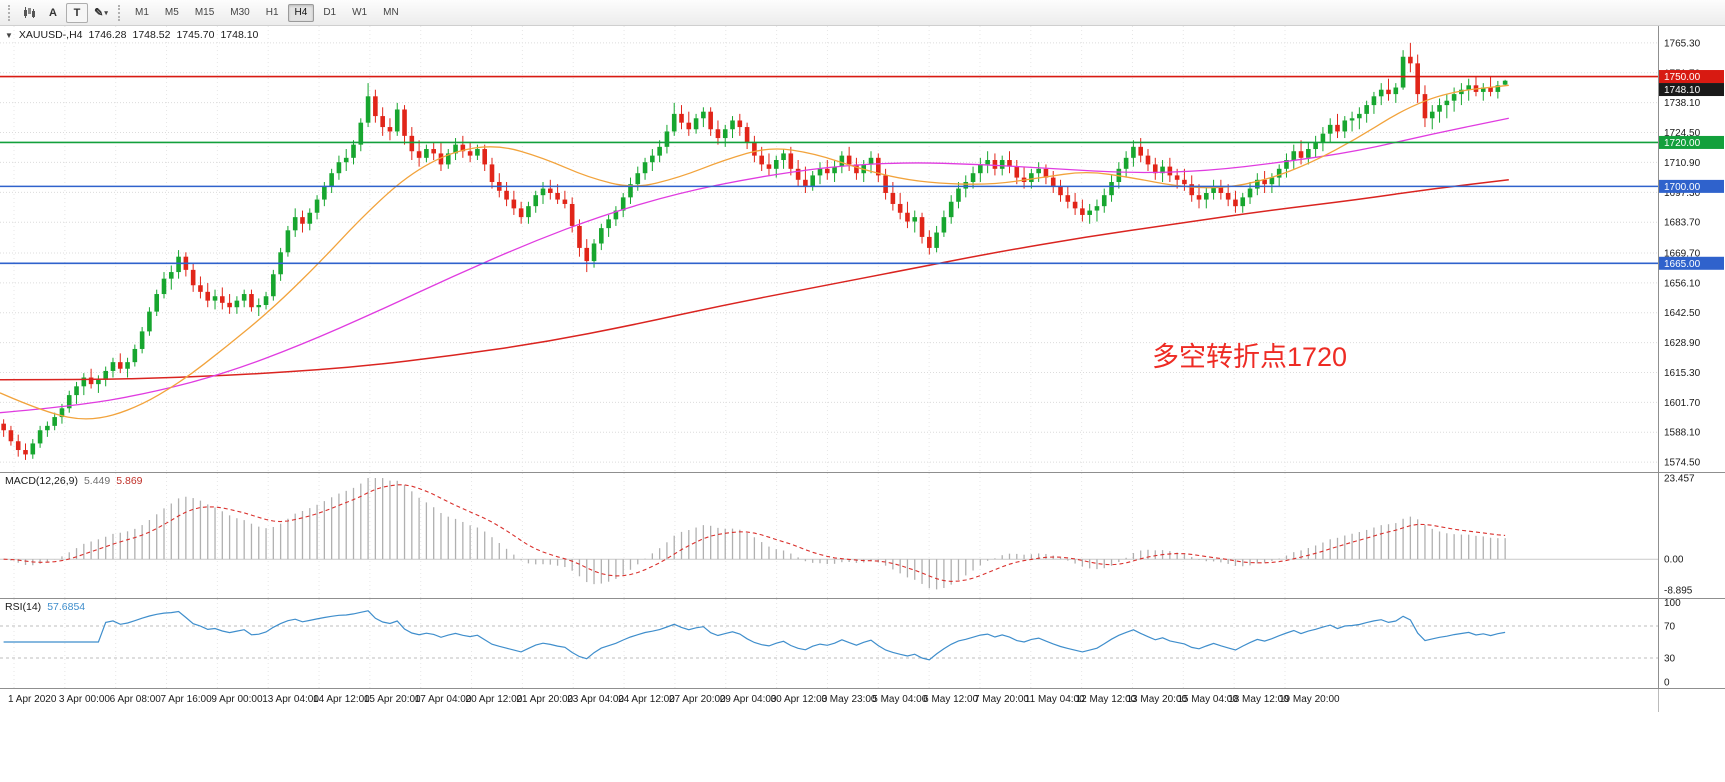 The width and height of the screenshot is (1725, 782). Describe the element at coordinates (1670, 627) in the screenshot. I see `svg-text: 70` at that location.